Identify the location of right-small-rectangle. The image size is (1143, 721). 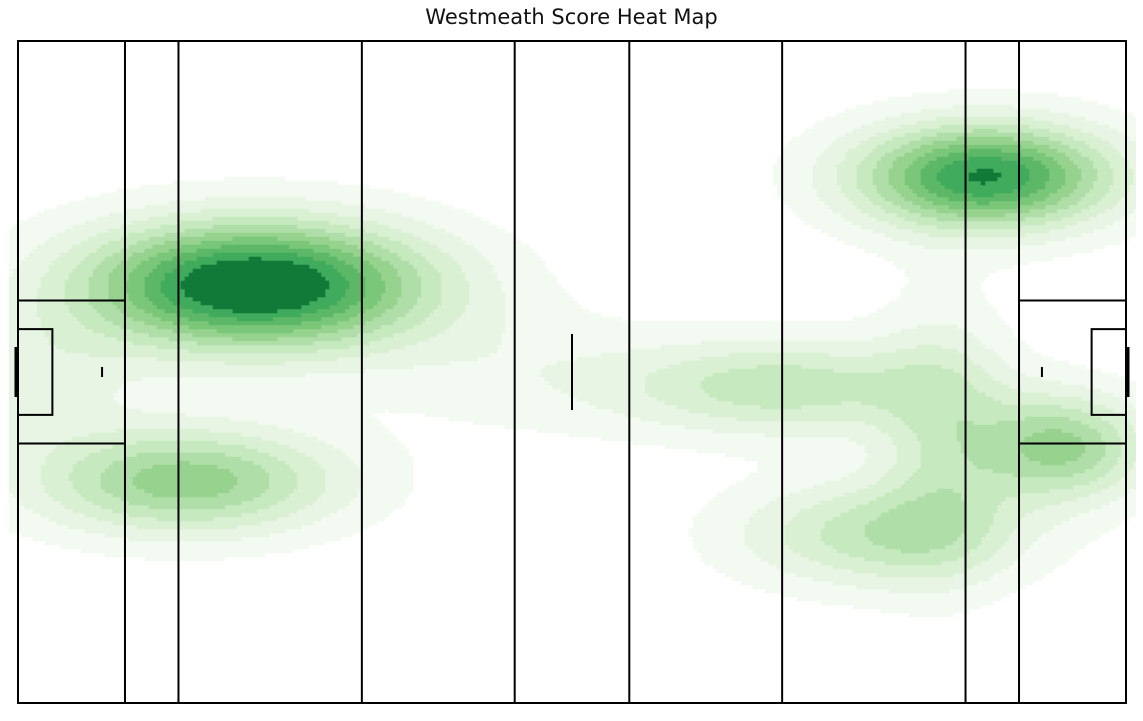
(1108, 372).